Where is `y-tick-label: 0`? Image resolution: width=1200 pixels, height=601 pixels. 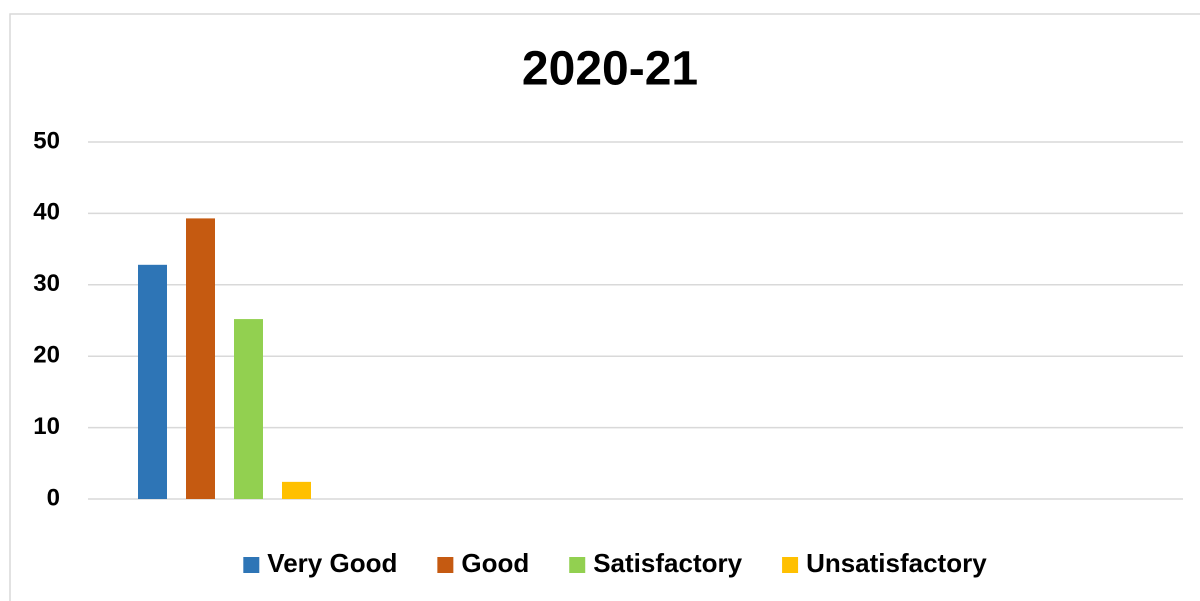 y-tick-label: 0 is located at coordinates (53, 497).